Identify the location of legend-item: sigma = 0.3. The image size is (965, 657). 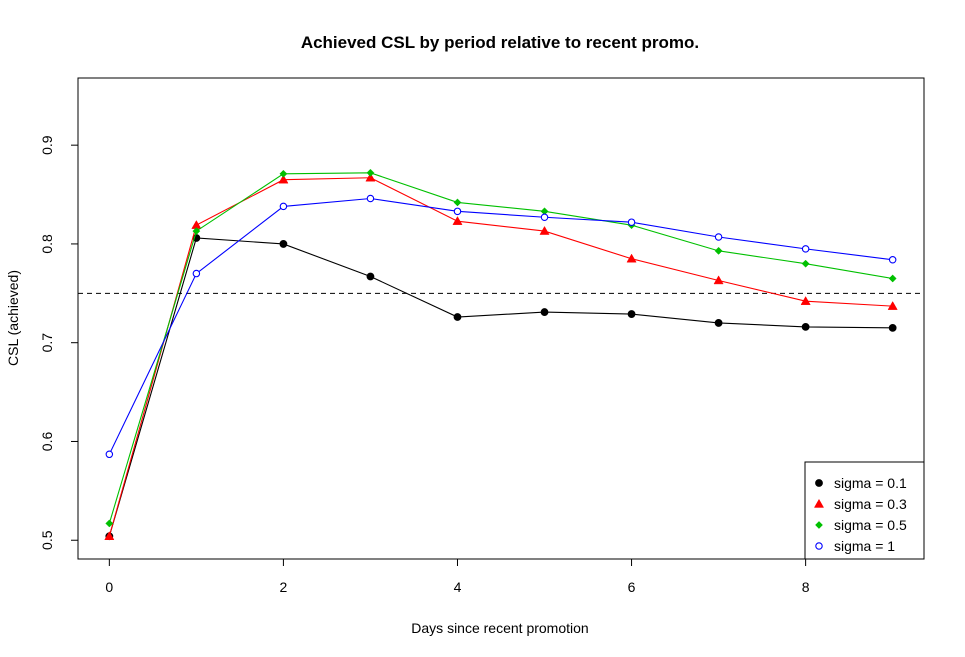
(860, 504).